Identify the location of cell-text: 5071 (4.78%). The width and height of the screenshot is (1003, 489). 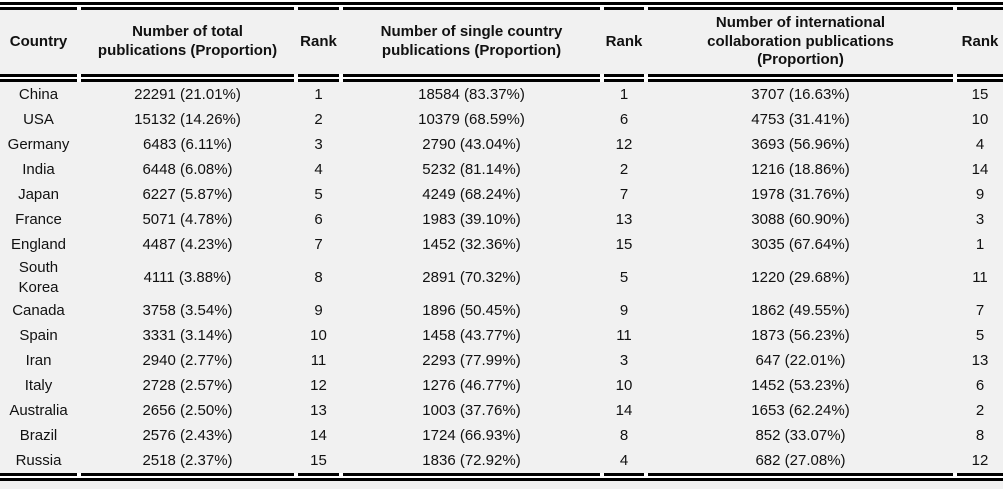
(187, 219).